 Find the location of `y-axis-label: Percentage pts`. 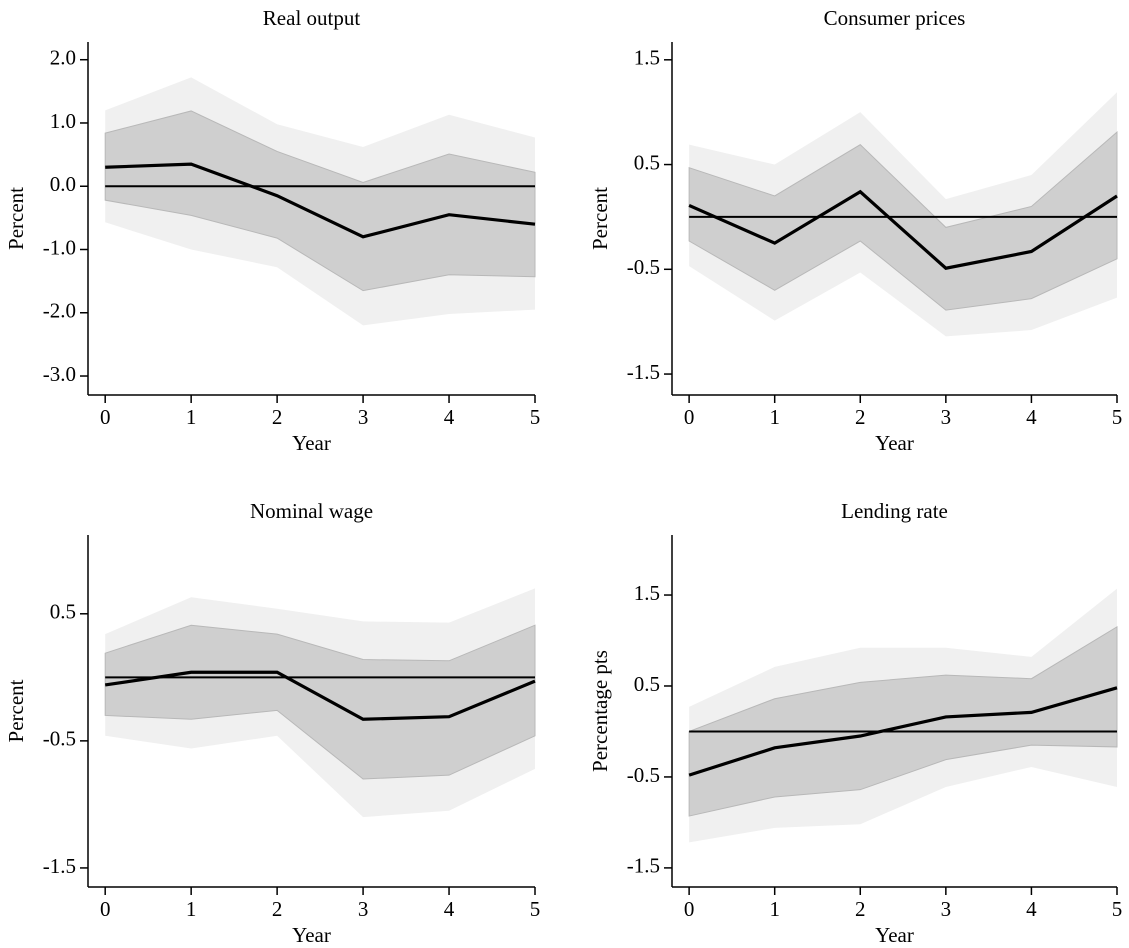

y-axis-label: Percentage pts is located at coordinates (600, 711).